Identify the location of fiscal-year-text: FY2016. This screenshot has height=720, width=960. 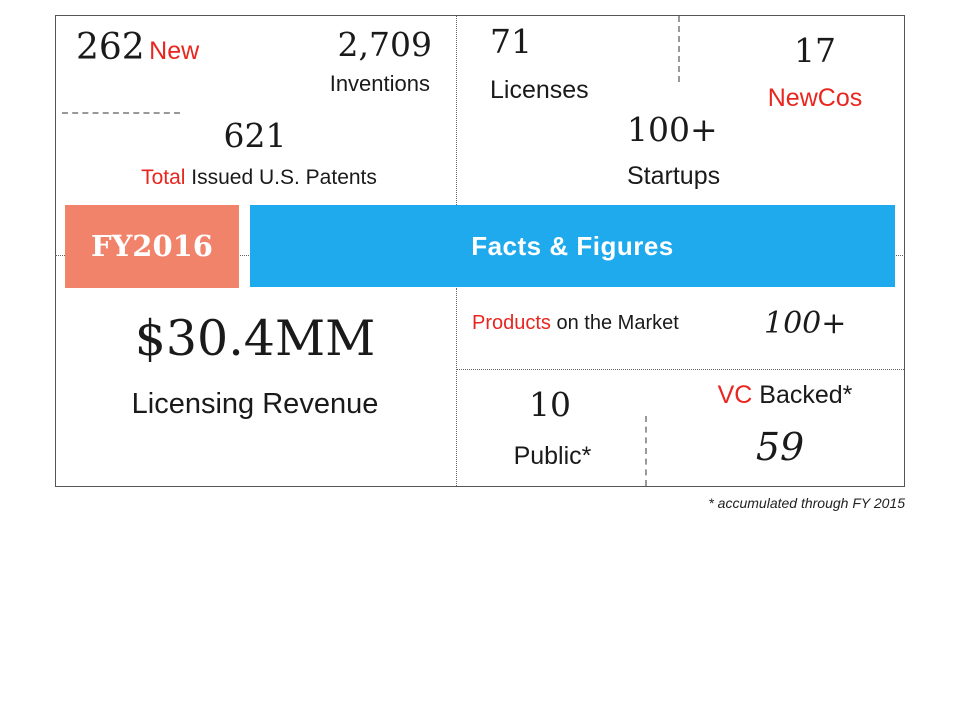
(151, 246).